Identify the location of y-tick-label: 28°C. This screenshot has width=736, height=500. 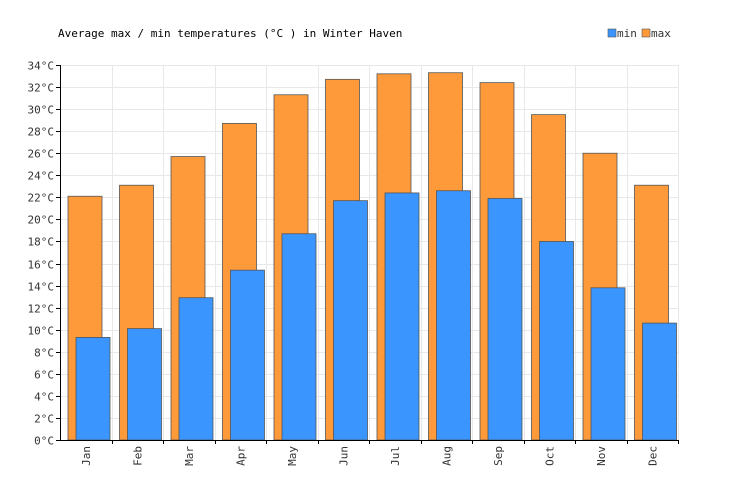
(41, 132).